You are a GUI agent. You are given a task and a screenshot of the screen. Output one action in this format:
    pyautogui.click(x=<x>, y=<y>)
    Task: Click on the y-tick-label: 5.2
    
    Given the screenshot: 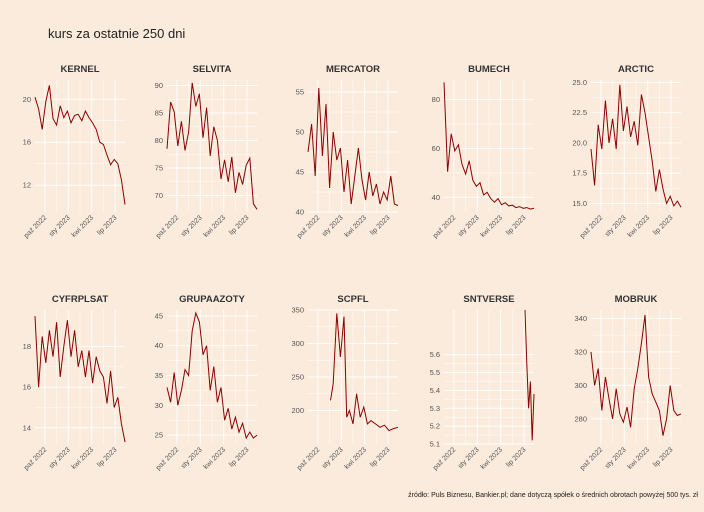 What is the action you would take?
    pyautogui.click(x=435, y=426)
    